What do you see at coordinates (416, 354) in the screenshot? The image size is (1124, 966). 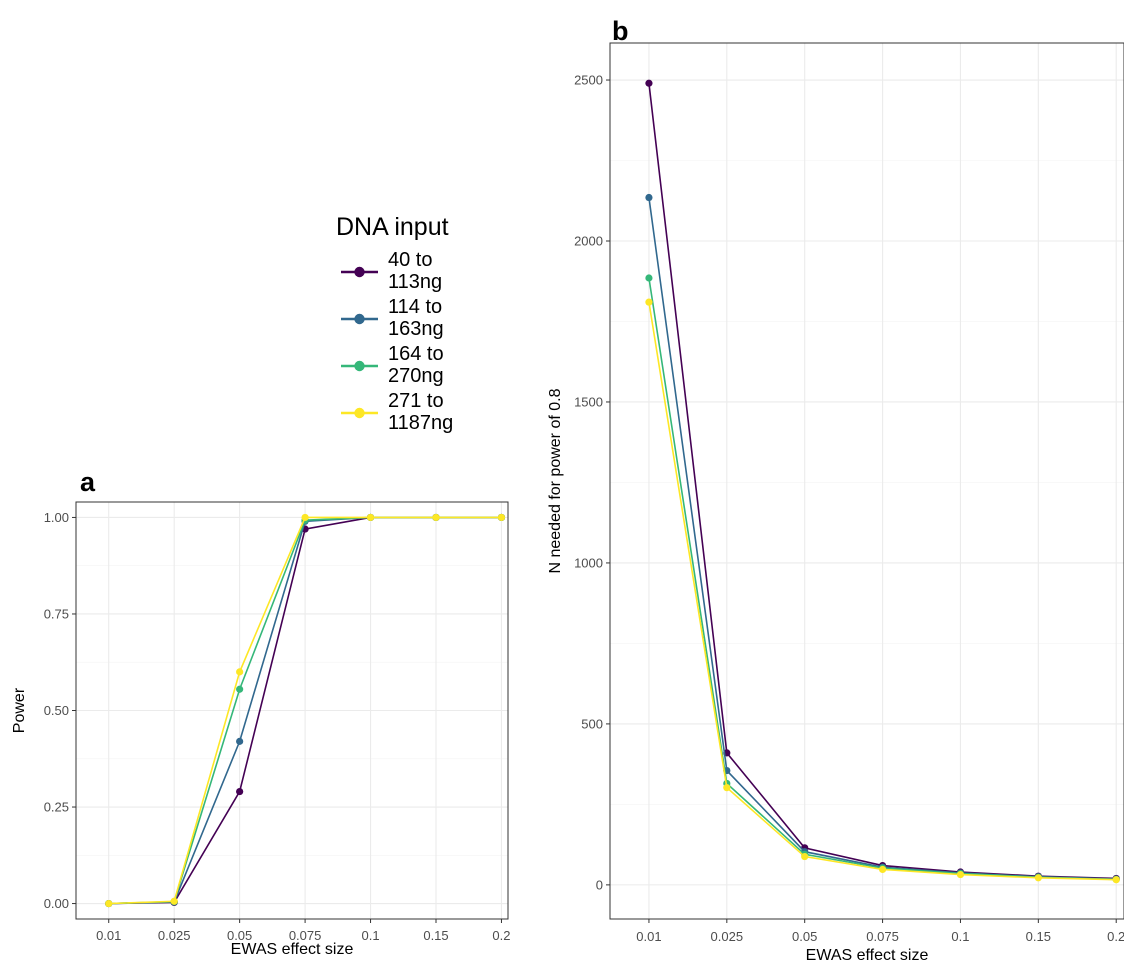 I see `legend-entry-line: 164 to` at bounding box center [416, 354].